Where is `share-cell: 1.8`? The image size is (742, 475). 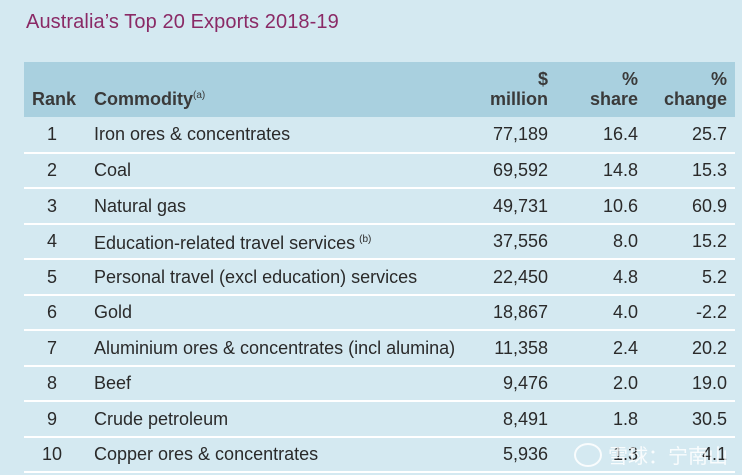
share-cell: 1.8 is located at coordinates (625, 418).